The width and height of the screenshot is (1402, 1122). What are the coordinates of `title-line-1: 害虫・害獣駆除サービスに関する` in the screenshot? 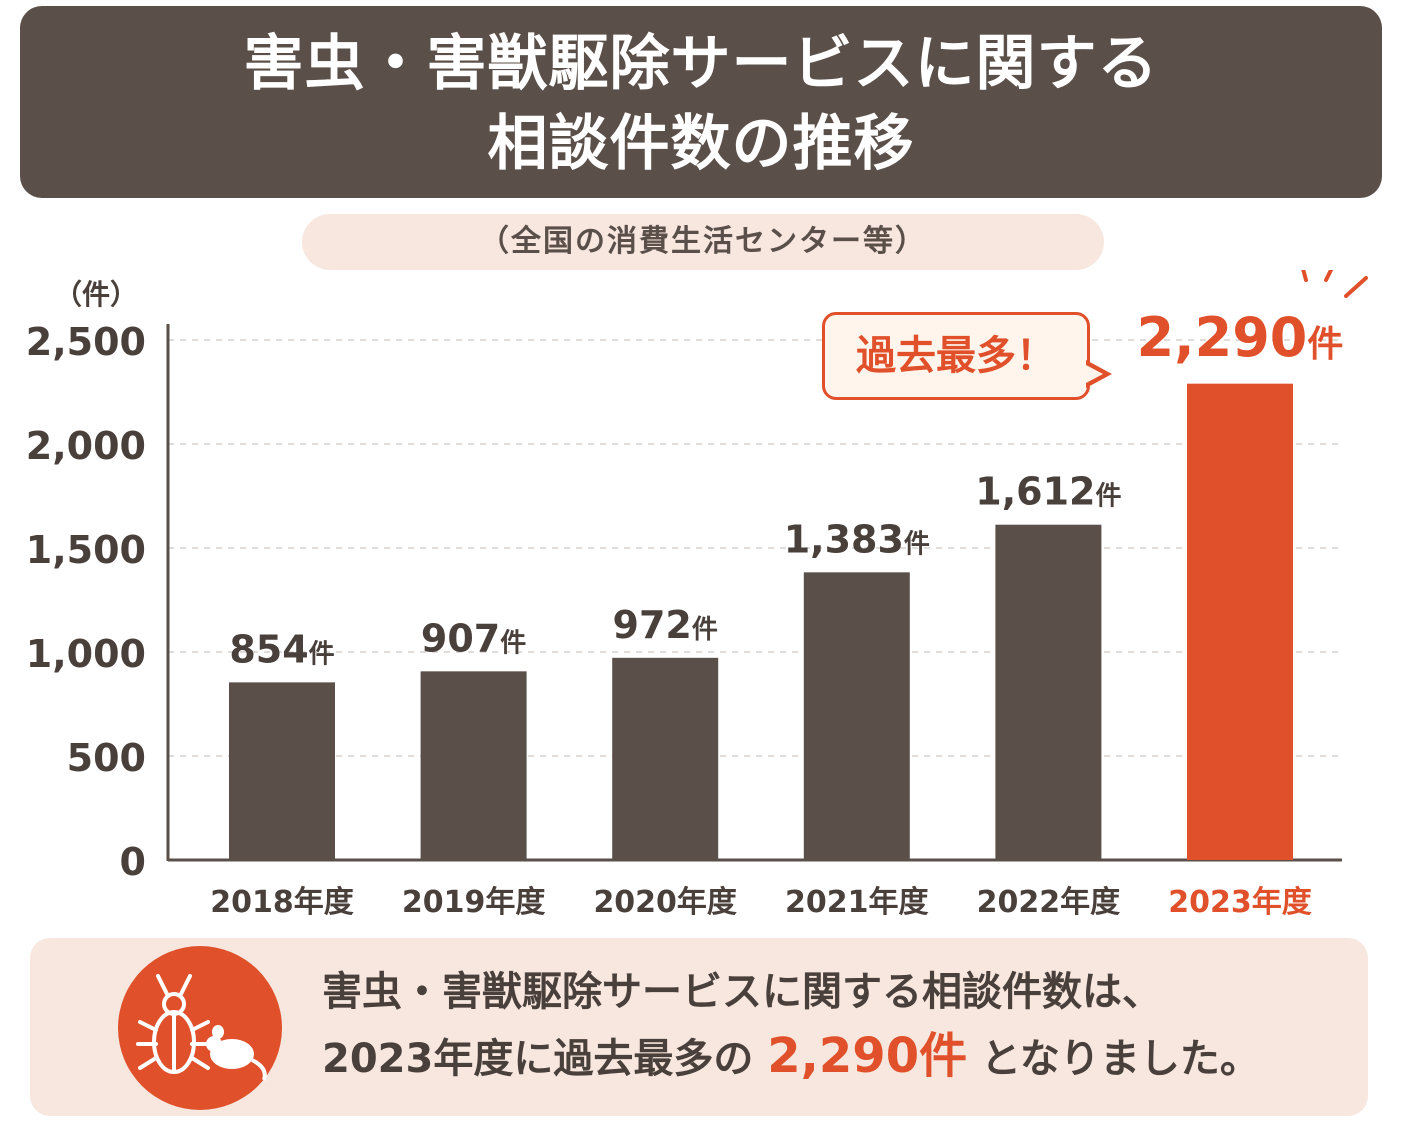 It's located at (701, 64).